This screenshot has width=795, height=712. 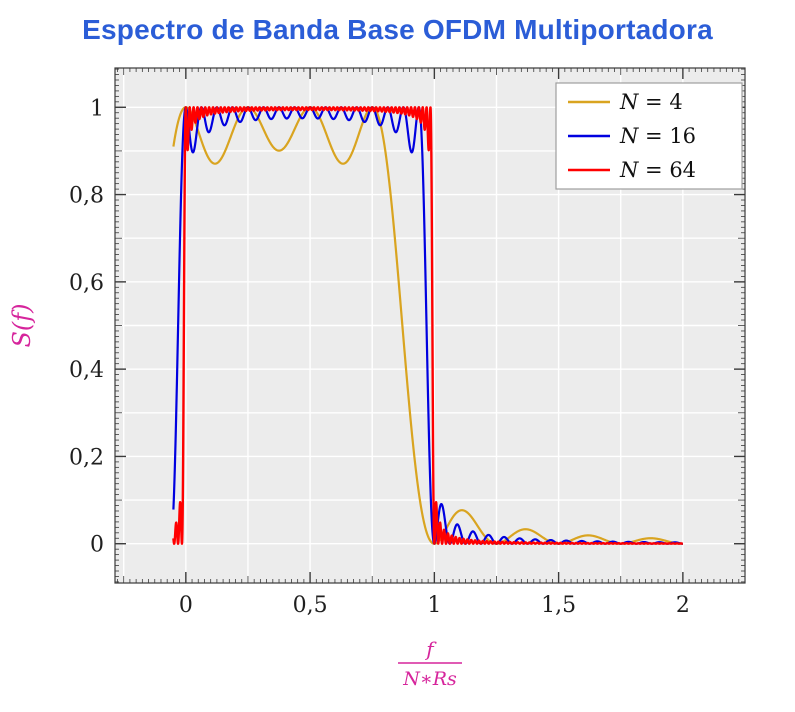 I want to click on legend-entry: N = 16, so click(x=632, y=136).